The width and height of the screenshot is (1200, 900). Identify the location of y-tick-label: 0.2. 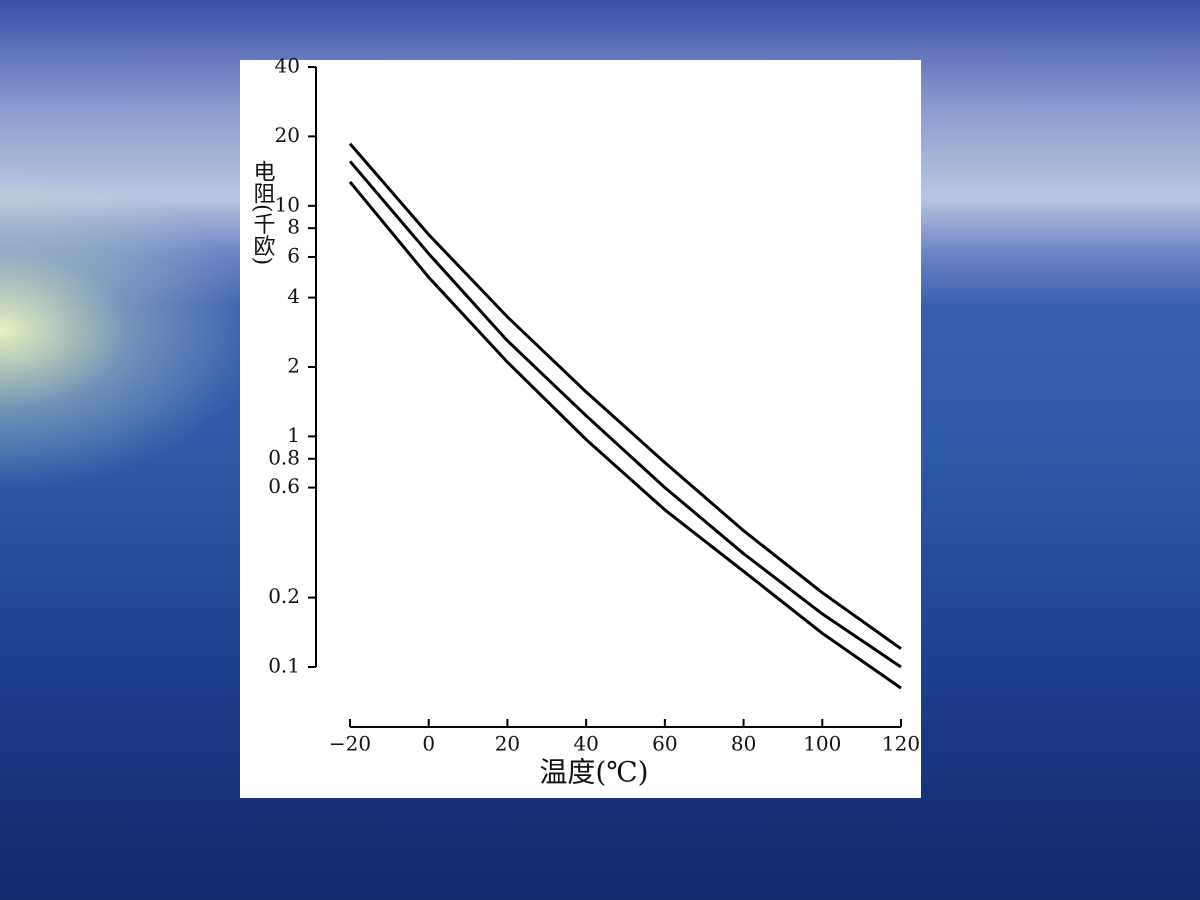
(284, 596).